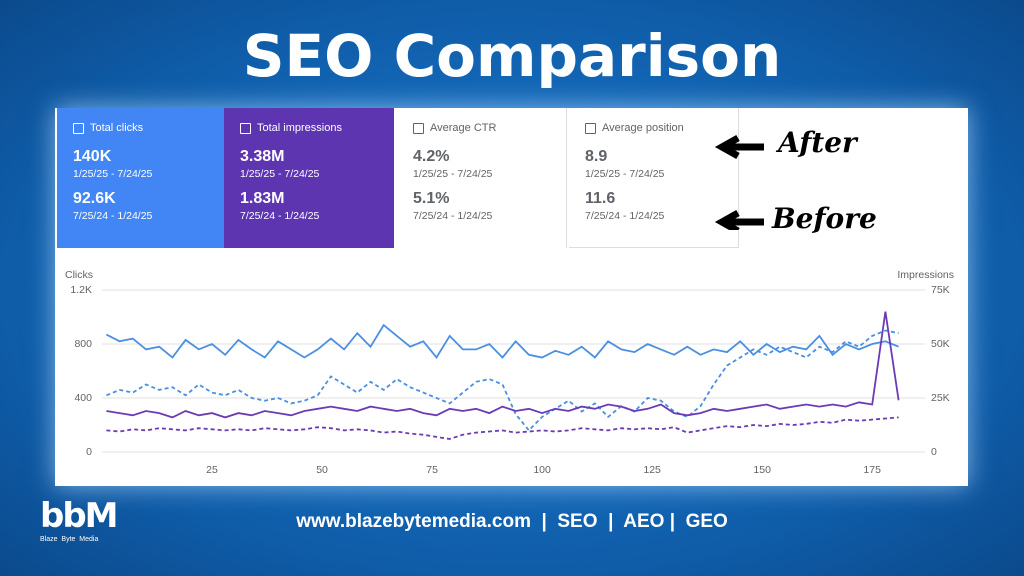  Describe the element at coordinates (940, 290) in the screenshot. I see `y2-tick-label: 75K` at that location.